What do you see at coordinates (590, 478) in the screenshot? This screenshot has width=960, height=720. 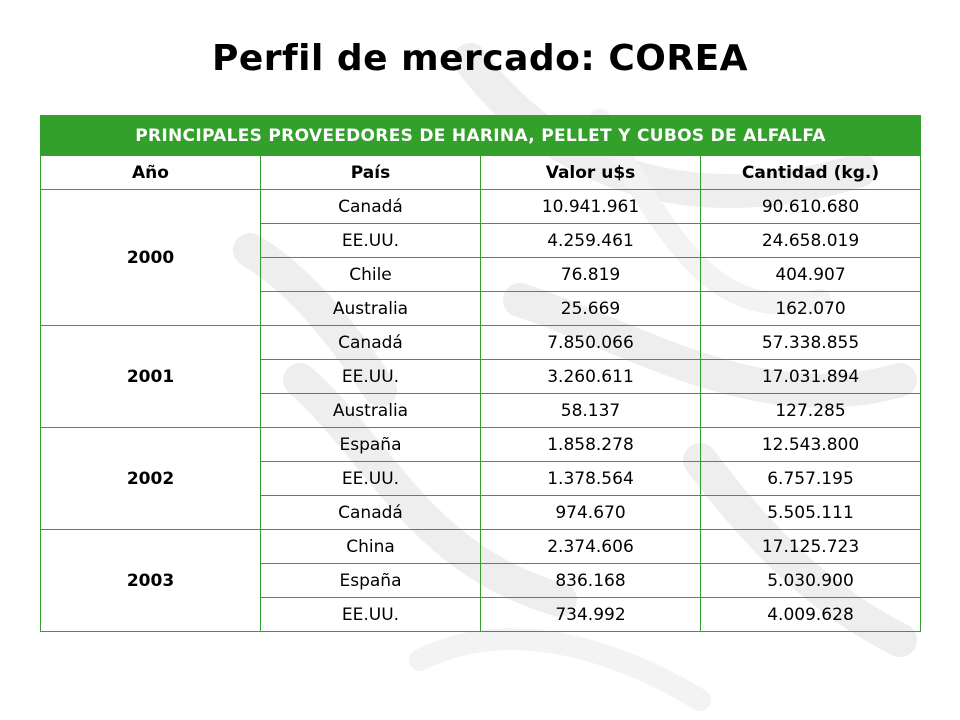 I see `value-cell: 1.378.564` at bounding box center [590, 478].